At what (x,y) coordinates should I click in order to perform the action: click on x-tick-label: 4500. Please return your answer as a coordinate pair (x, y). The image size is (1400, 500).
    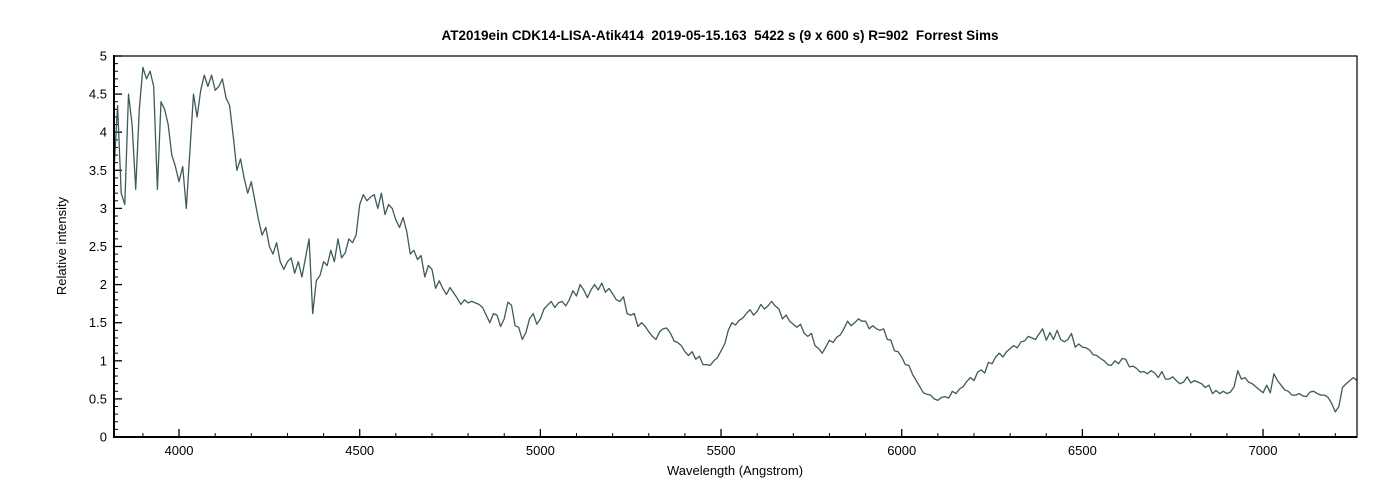
    Looking at the image, I should click on (359, 450).